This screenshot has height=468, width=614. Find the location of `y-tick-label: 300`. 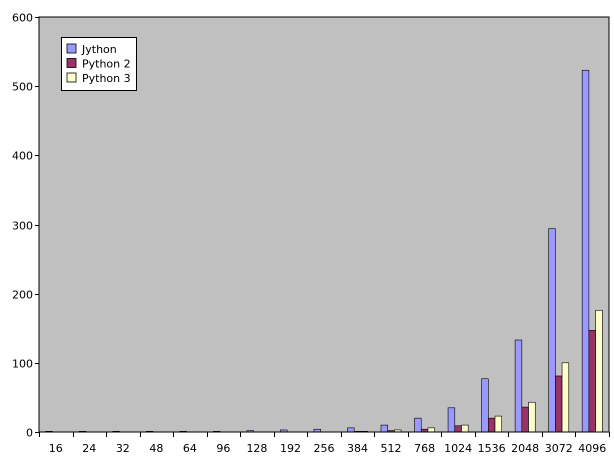

y-tick-label: 300 is located at coordinates (22, 226).